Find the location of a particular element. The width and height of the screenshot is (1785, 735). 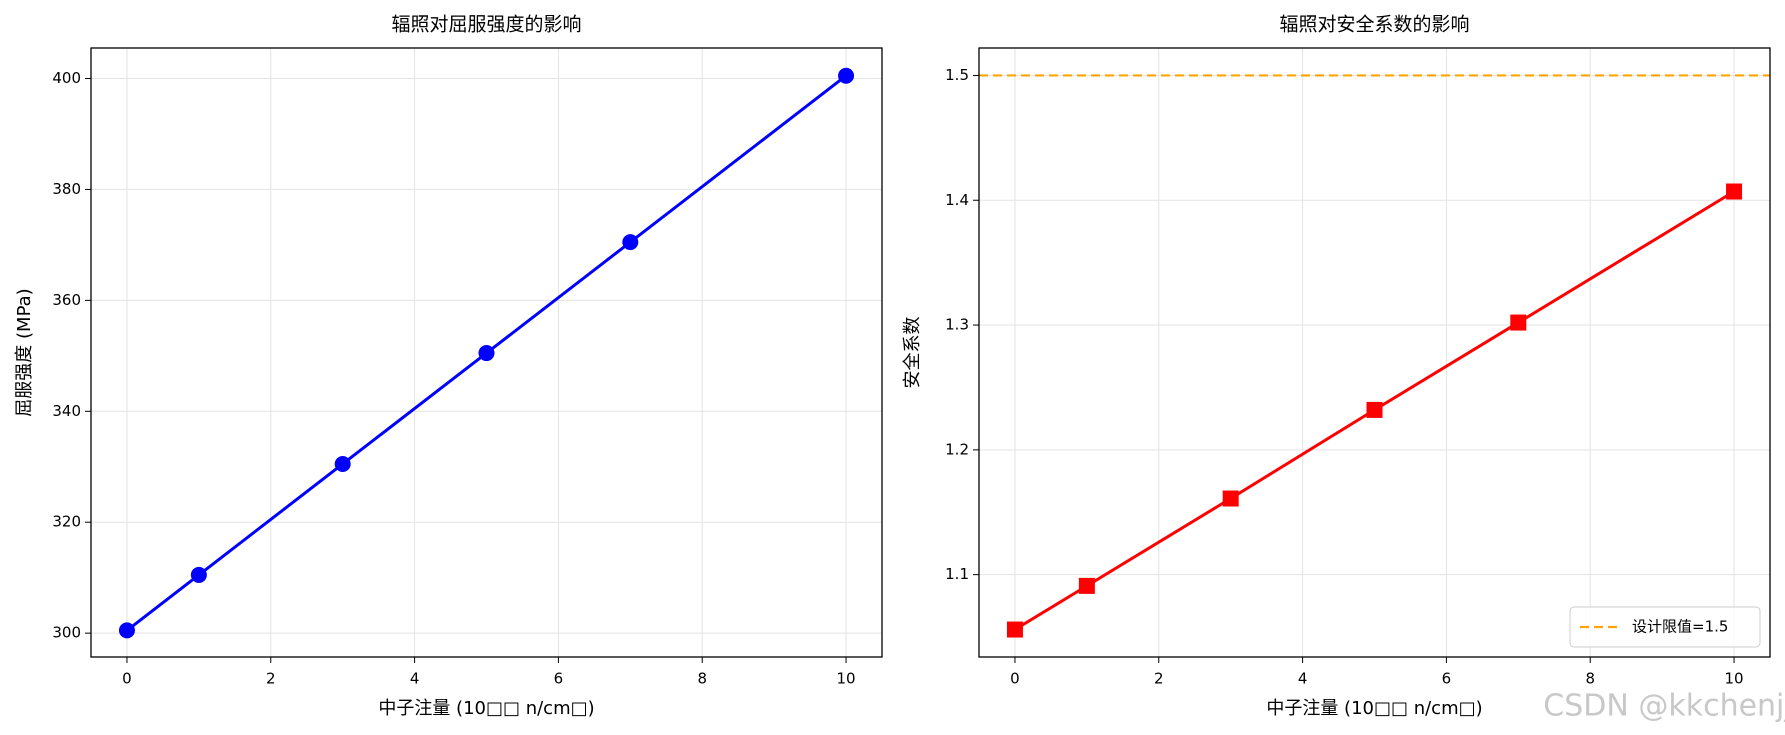

y-tick-label: 360 is located at coordinates (66, 300).